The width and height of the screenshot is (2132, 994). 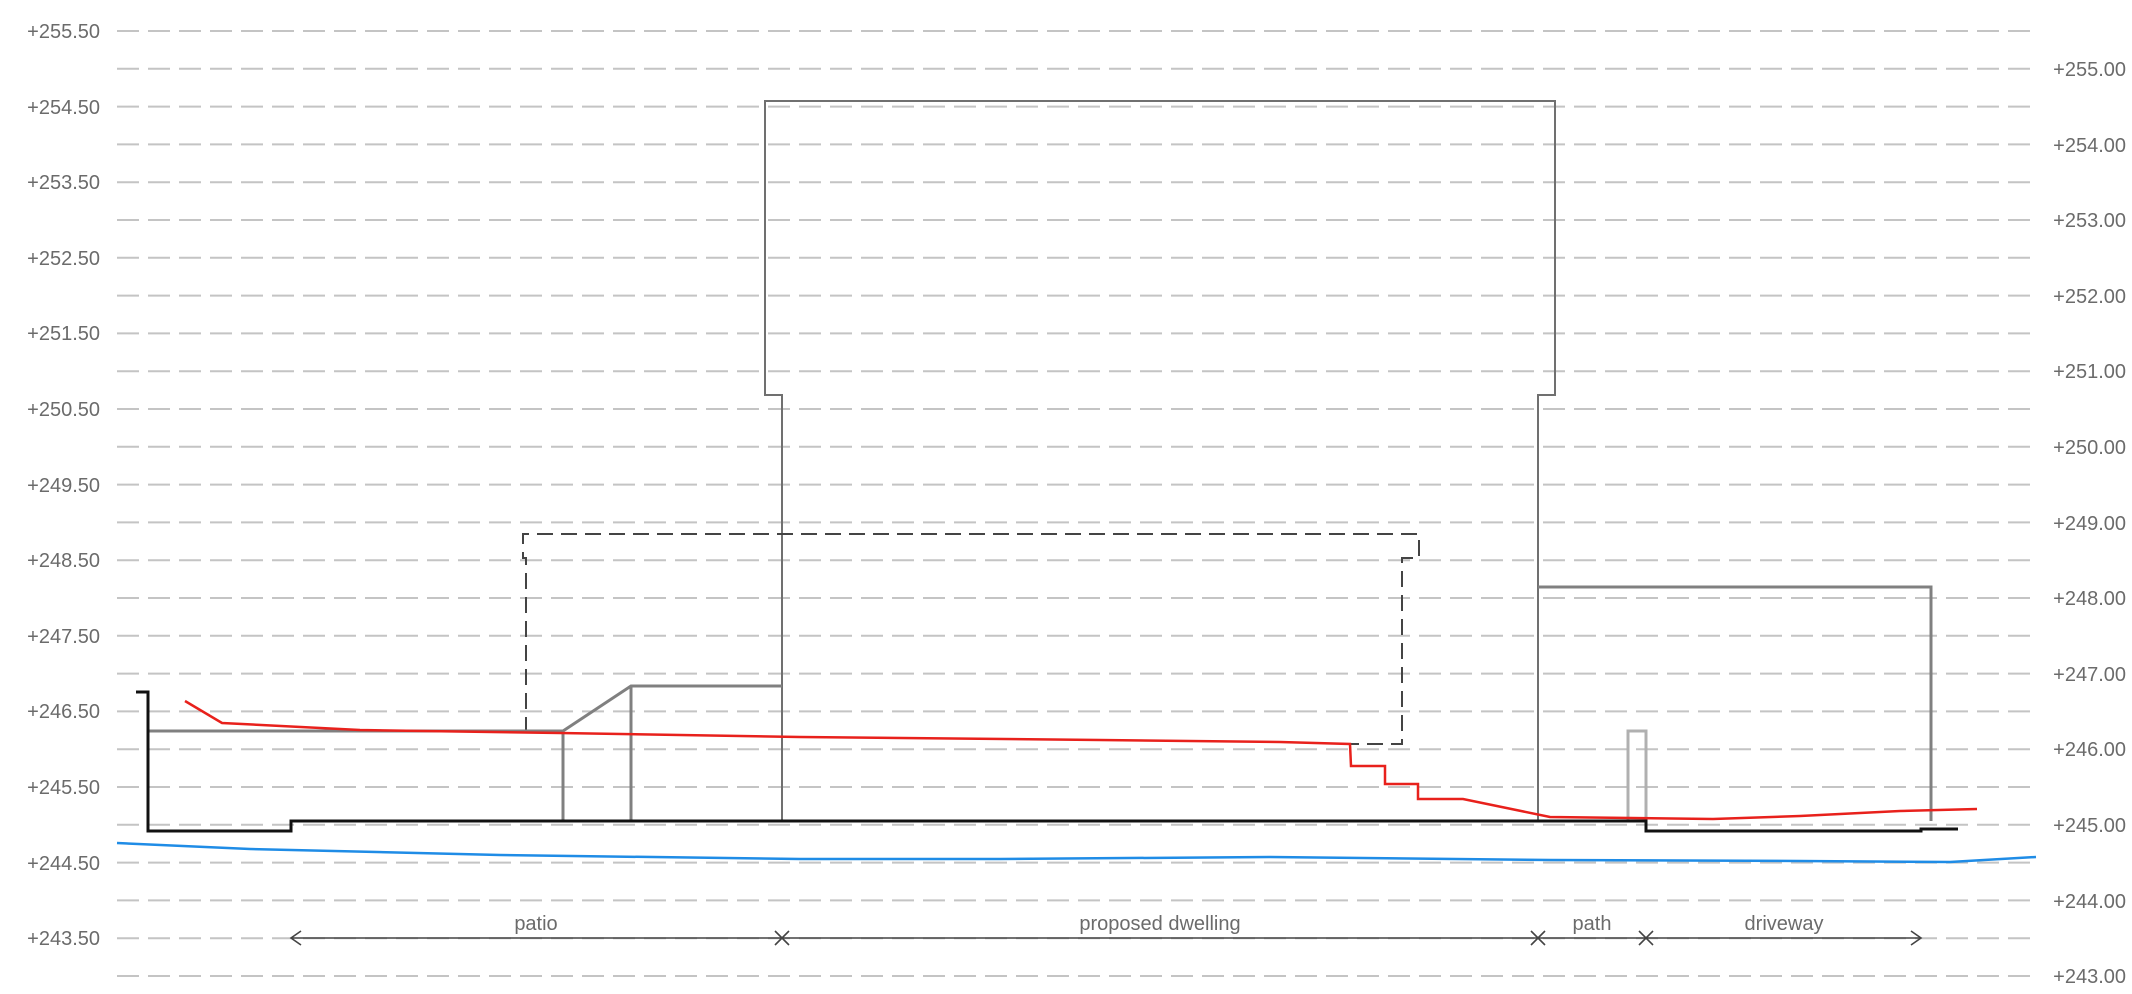 What do you see at coordinates (63, 259) in the screenshot?
I see `level-label-left: +252.50` at bounding box center [63, 259].